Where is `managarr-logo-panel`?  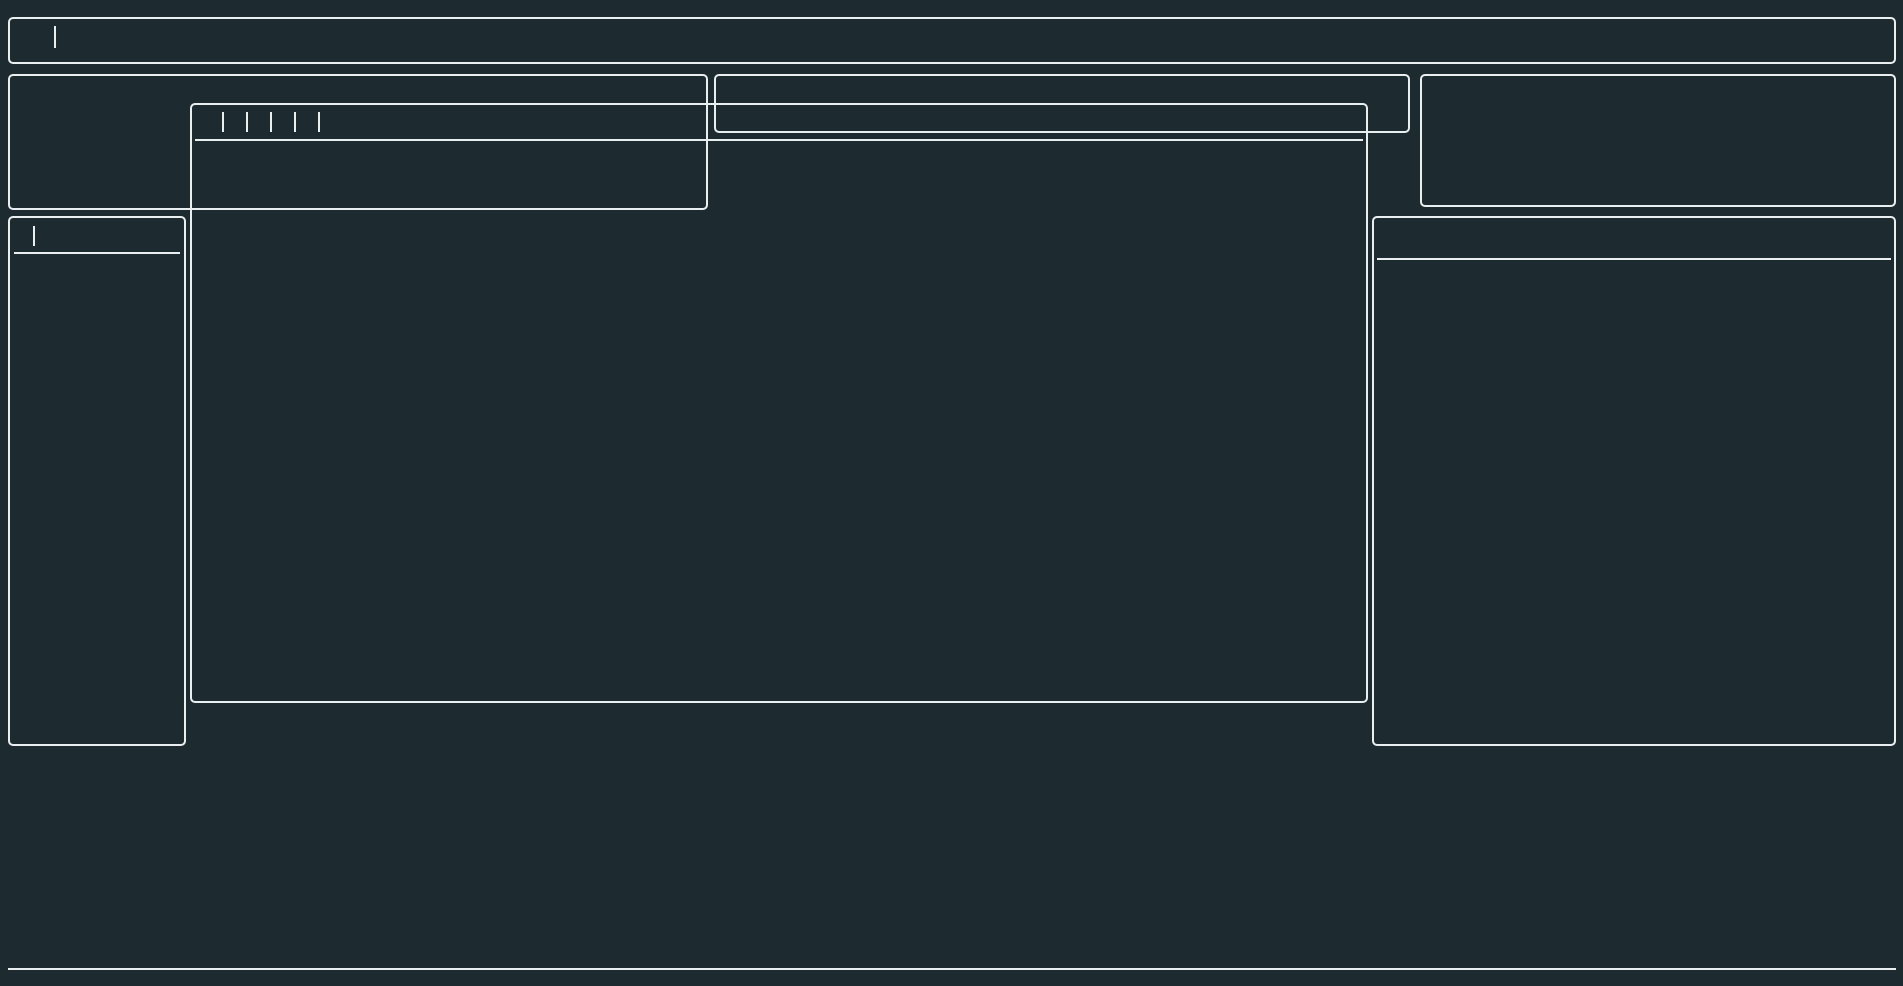 managarr-logo-panel is located at coordinates (1658, 140).